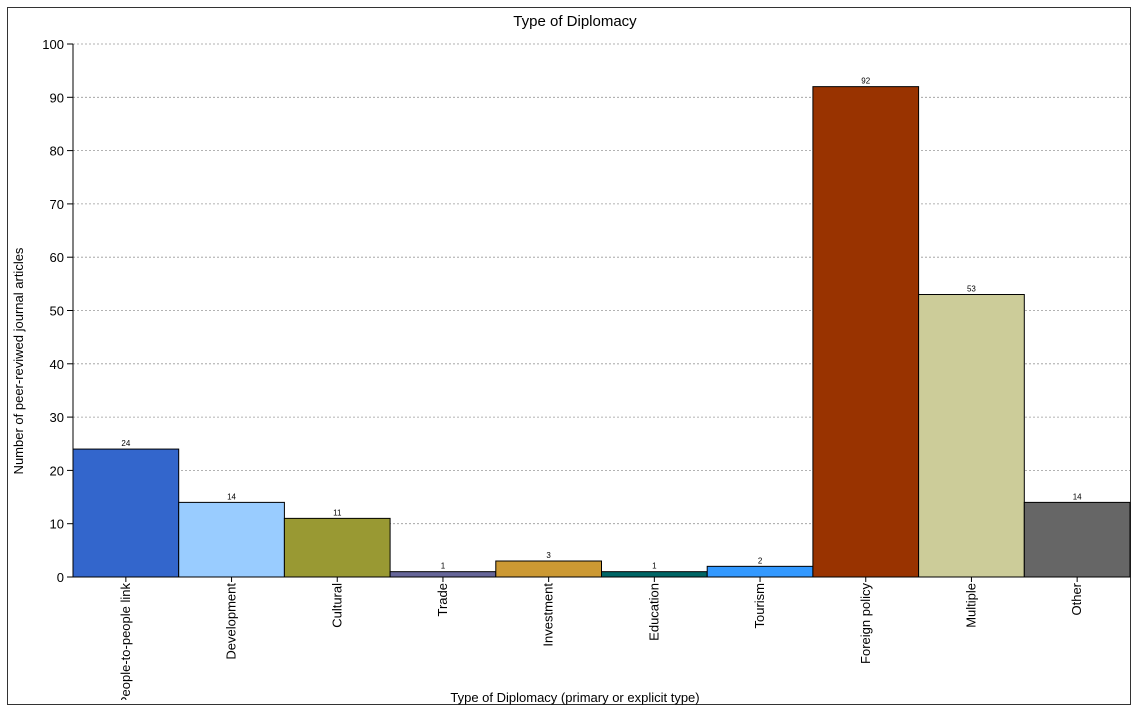 The image size is (1136, 711). I want to click on y-tick-labels: 0 10 20 30 40 50 60 70 80 90 100, so click(53, 311).